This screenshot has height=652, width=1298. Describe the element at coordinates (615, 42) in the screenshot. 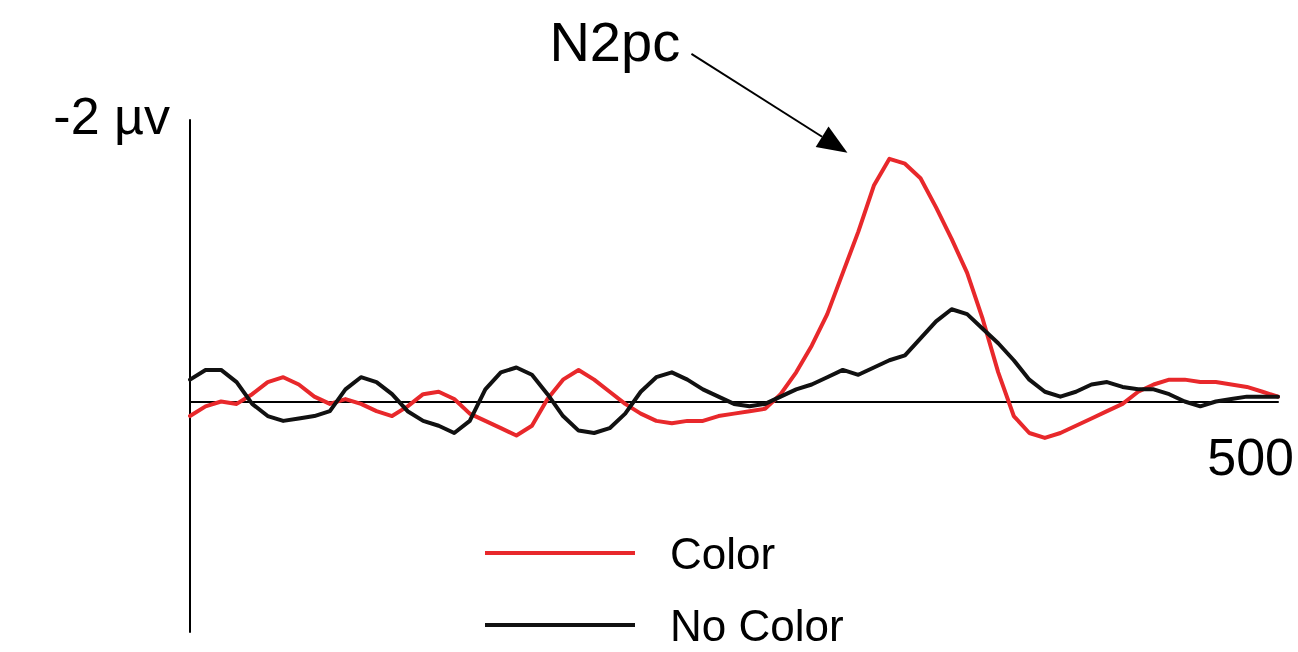

I see `text: N2pc` at that location.